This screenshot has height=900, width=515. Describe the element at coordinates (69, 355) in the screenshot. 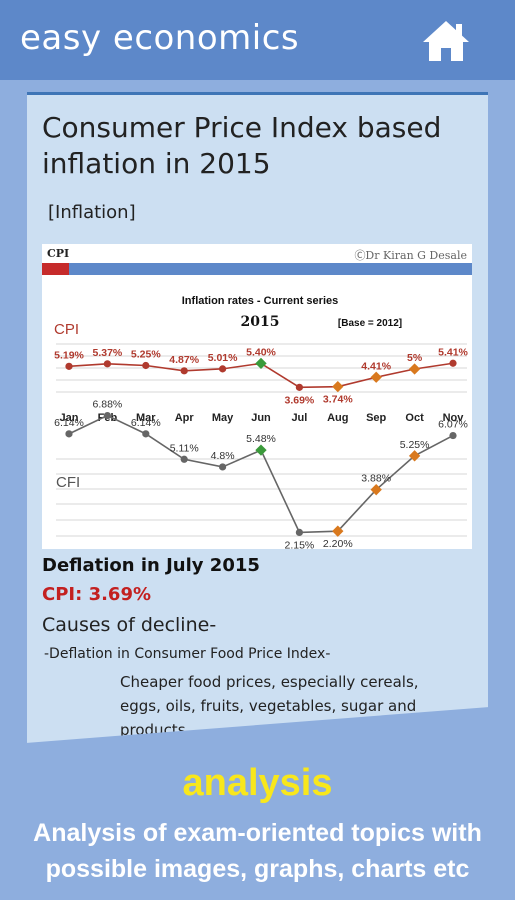

I see `cpi-data-label: 5.19%` at that location.